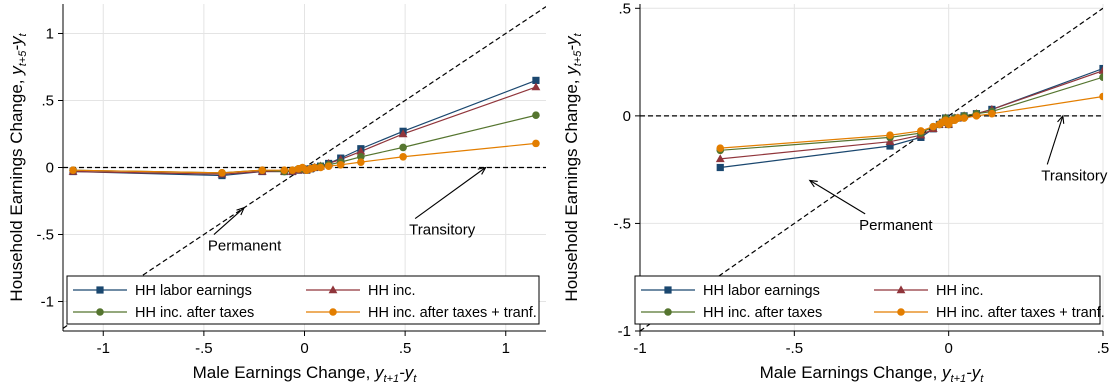 The image size is (1110, 386). Describe the element at coordinates (761, 291) in the screenshot. I see `hh-labor-earnings-legend-label: HH labor earnings` at that location.